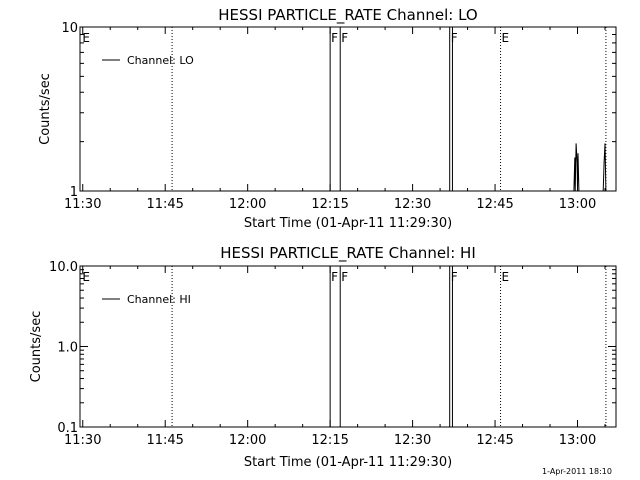 This screenshot has height=480, width=640. What do you see at coordinates (159, 299) in the screenshot?
I see `legend-label: Channel: HI` at bounding box center [159, 299].